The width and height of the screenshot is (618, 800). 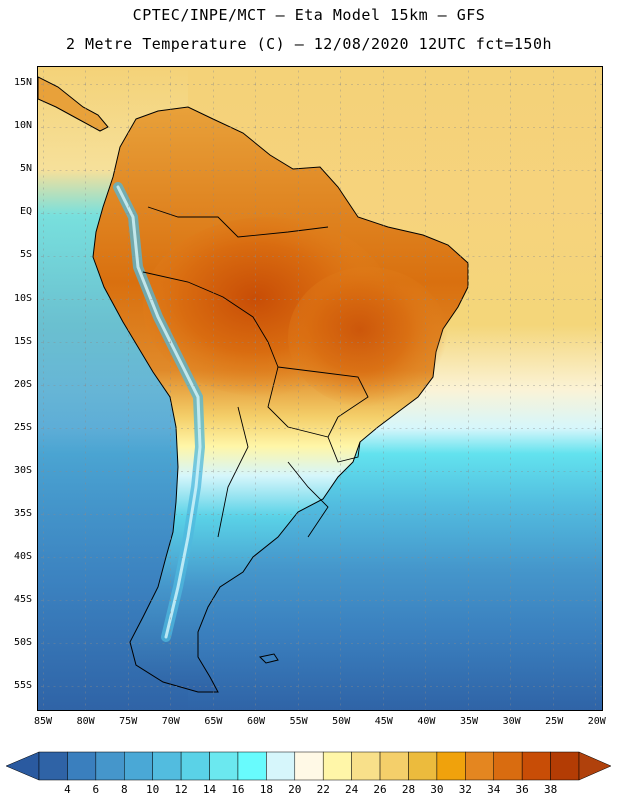 I want to click on colorbar-tick-label: 4, so click(x=67, y=789).